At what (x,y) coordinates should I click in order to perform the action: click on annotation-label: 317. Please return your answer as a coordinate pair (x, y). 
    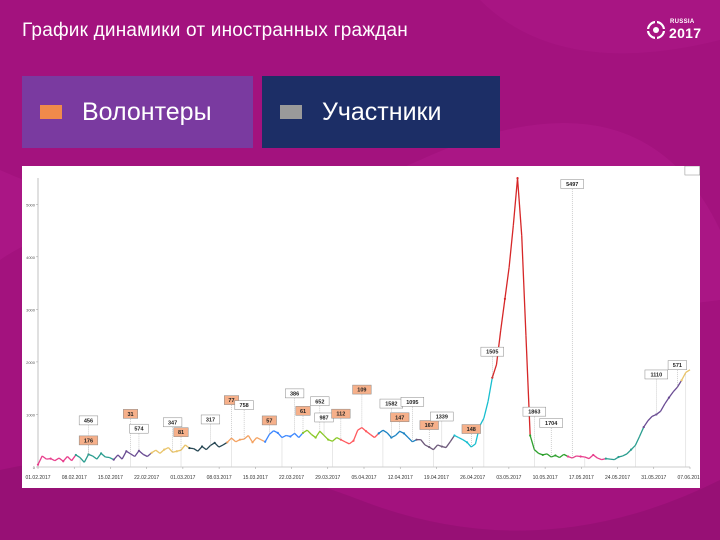
    Looking at the image, I should click on (210, 420).